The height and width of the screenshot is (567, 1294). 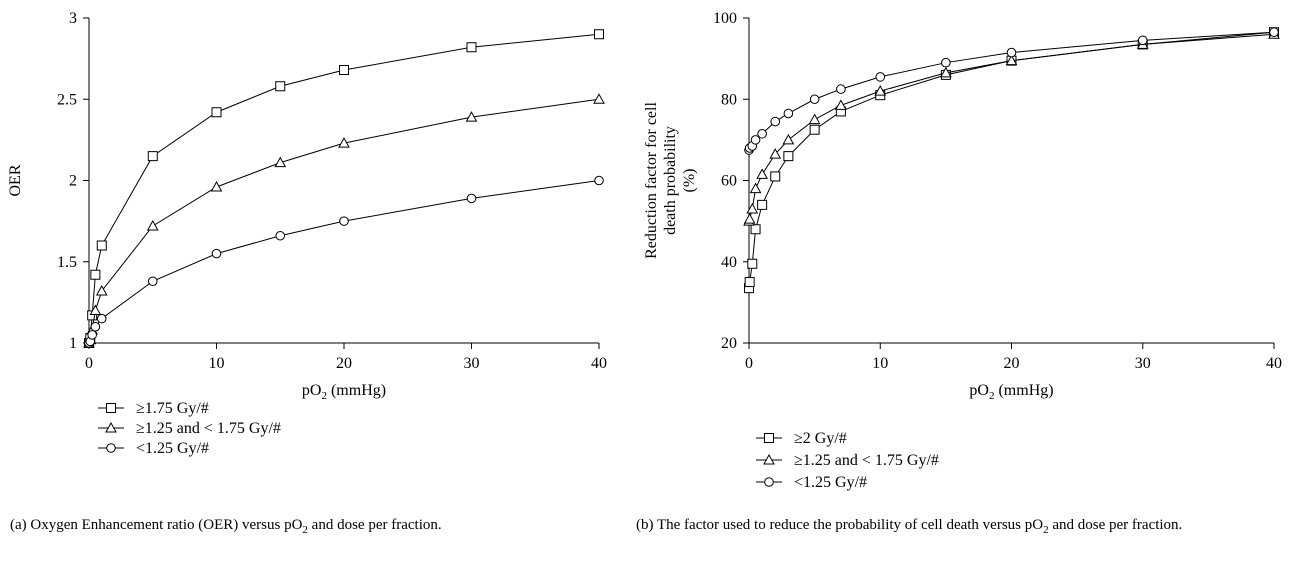 What do you see at coordinates (729, 99) in the screenshot?
I see `y-tick-label: 80` at bounding box center [729, 99].